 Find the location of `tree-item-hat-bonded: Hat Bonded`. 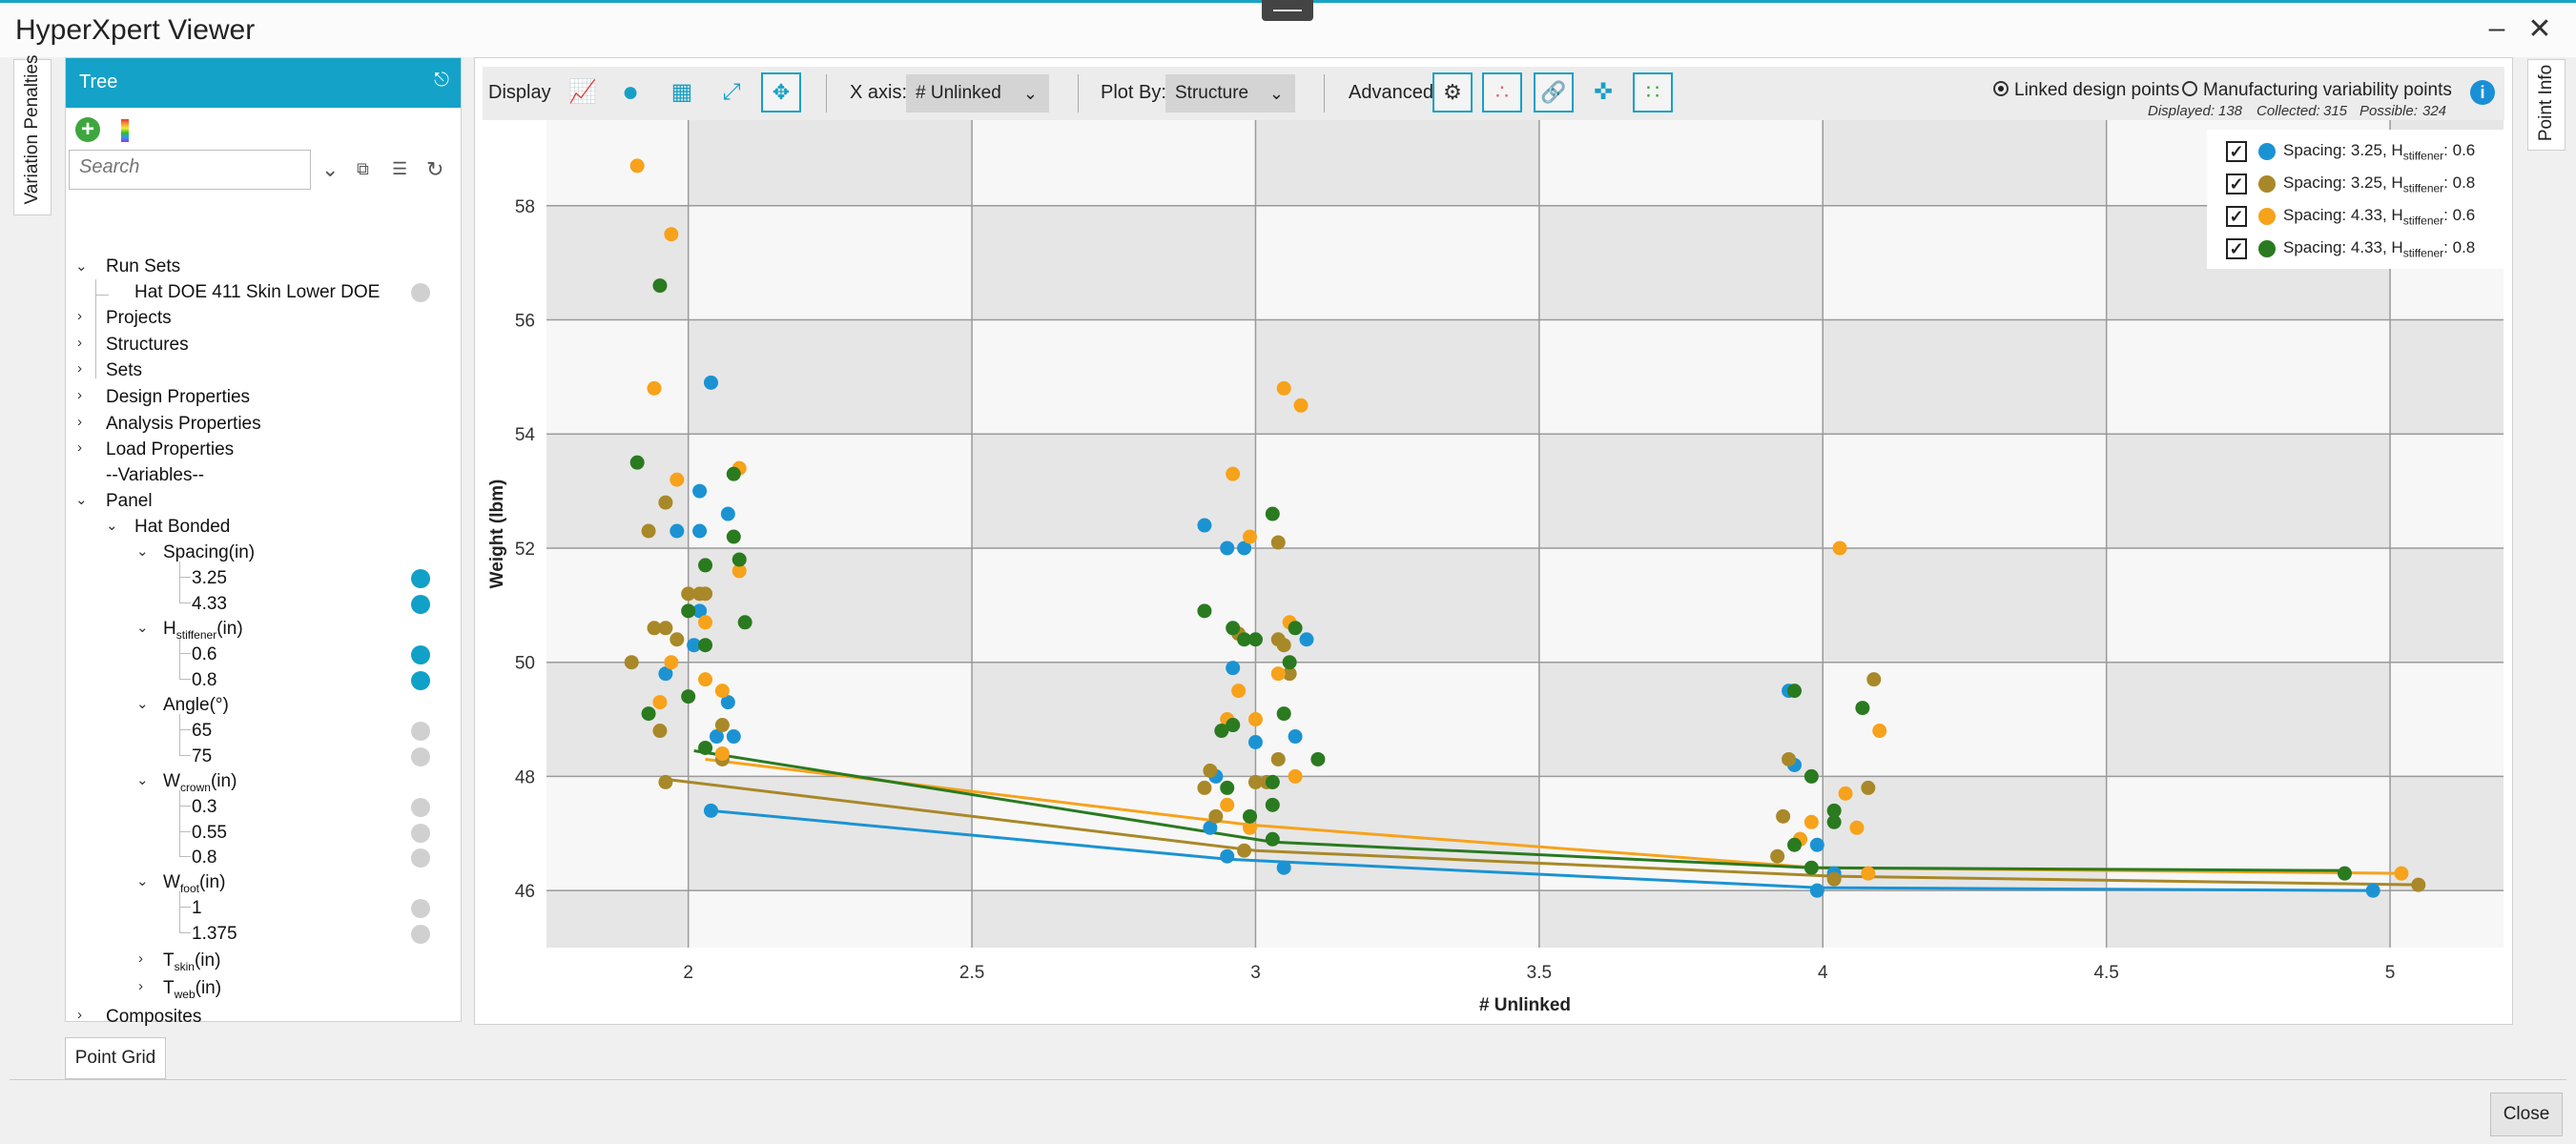

tree-item-hat-bonded: Hat Bonded is located at coordinates (182, 527).